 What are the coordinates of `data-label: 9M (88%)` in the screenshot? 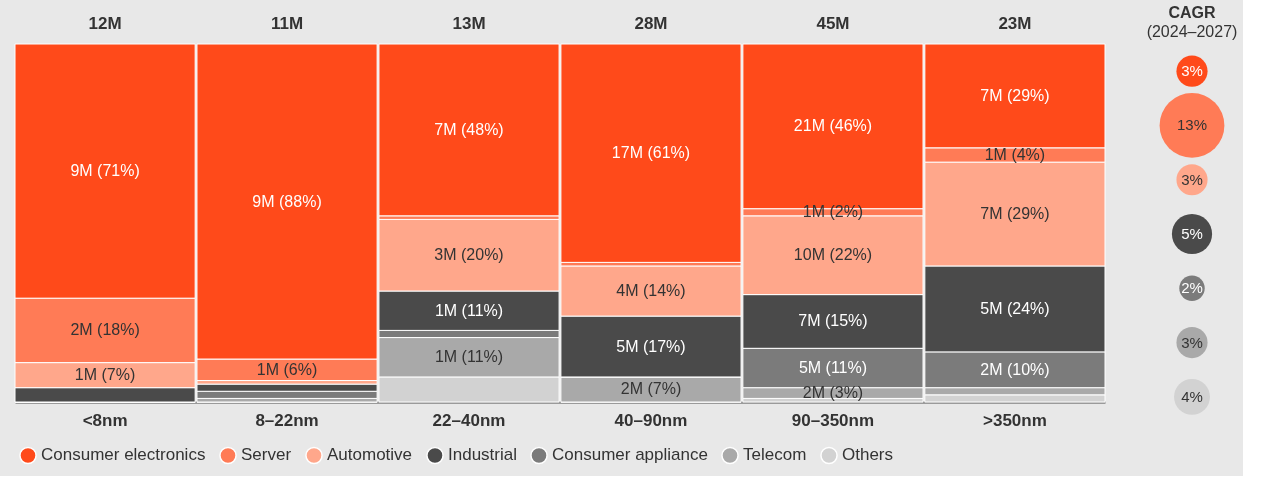 It's located at (287, 201).